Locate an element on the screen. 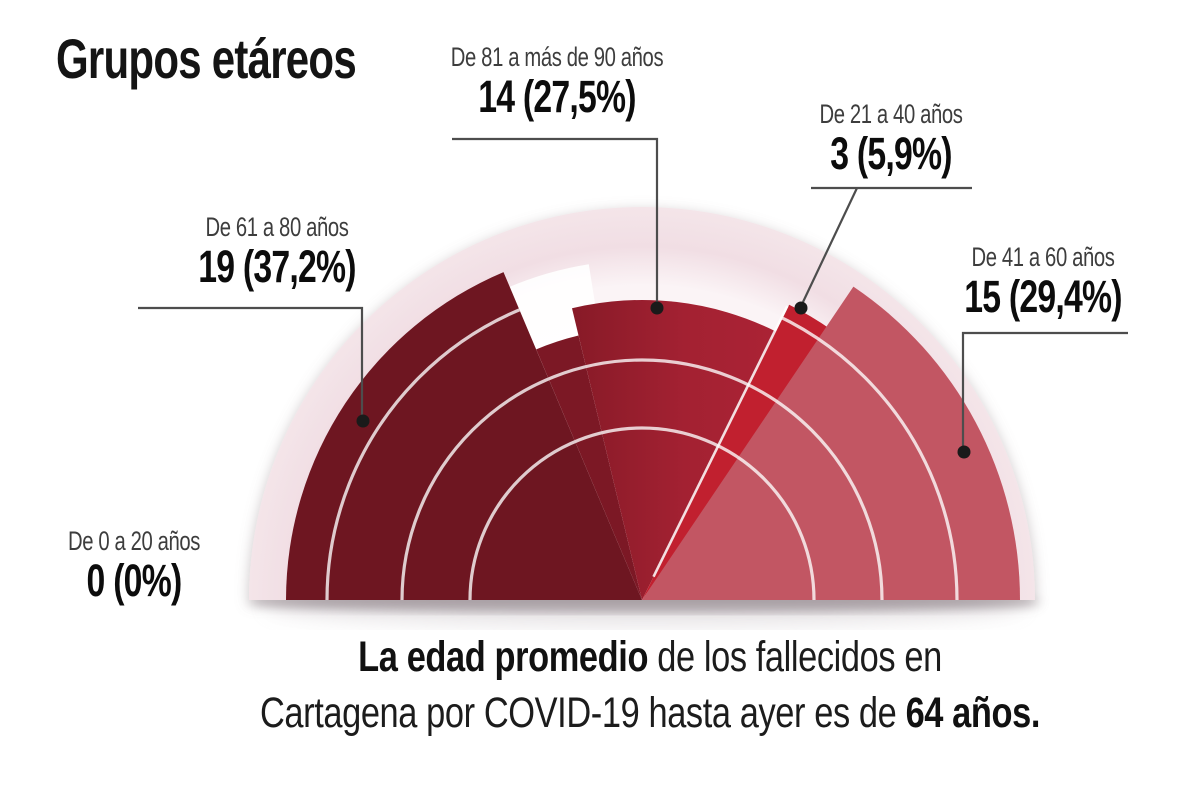  leader-81-90-line is located at coordinates (555, 219).